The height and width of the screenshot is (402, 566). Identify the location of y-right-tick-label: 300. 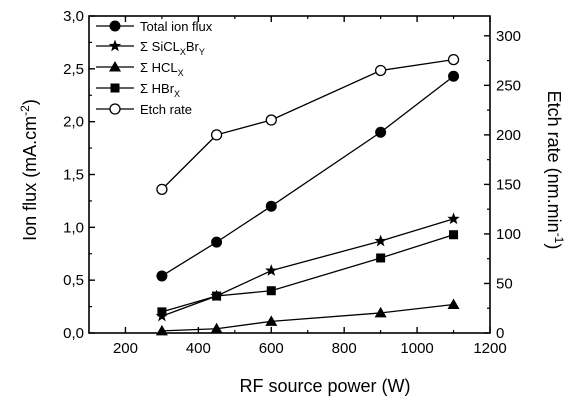
(508, 36).